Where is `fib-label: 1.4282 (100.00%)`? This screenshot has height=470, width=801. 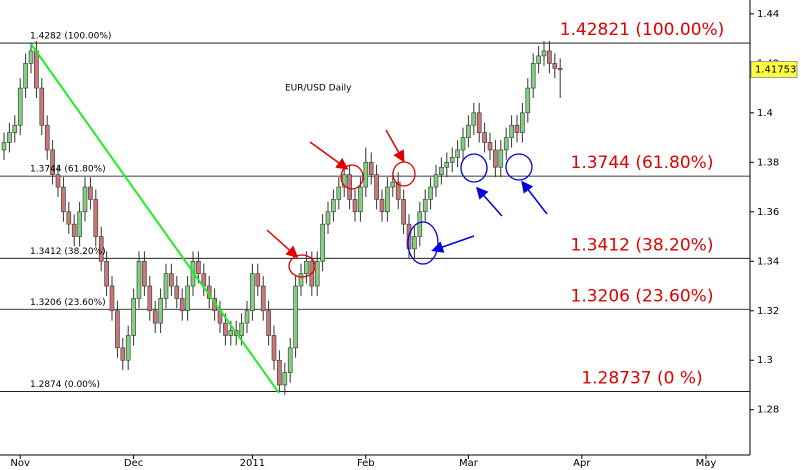
fib-label: 1.4282 (100.00%) is located at coordinates (70, 37).